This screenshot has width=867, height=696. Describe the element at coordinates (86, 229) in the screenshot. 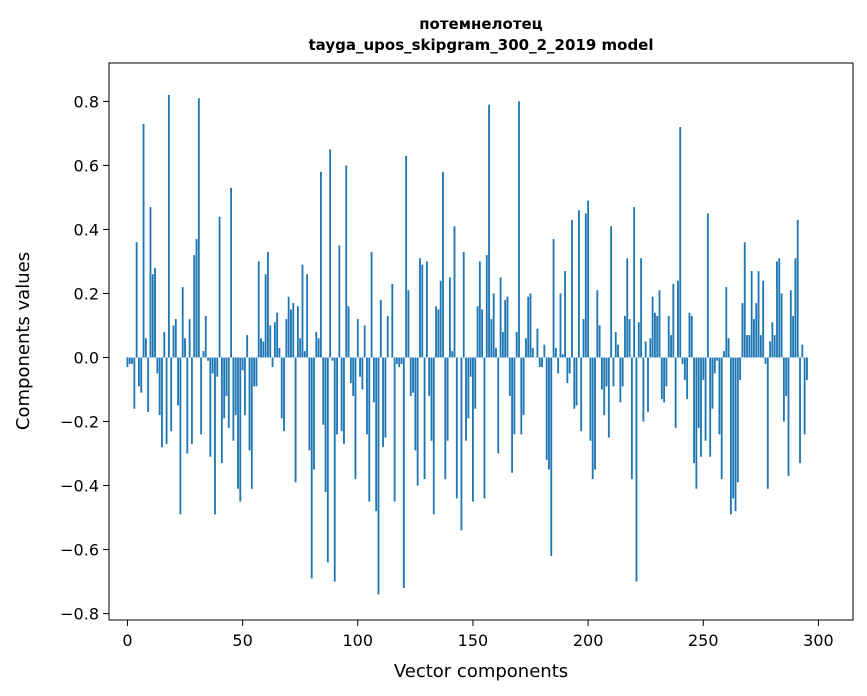

I see `y-tick-label: 0.4` at that location.